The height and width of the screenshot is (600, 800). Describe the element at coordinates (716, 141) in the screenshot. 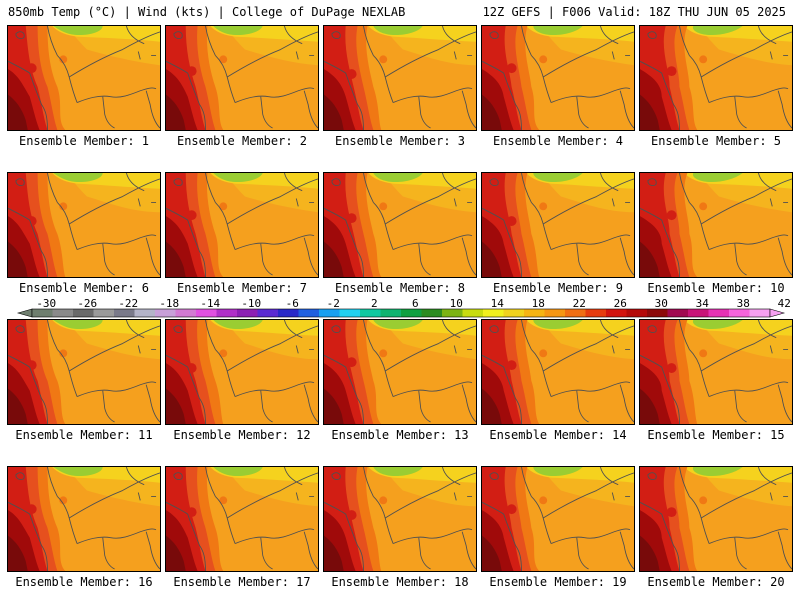

I see `ensemble-member-label: Ensemble Member: 5` at that location.